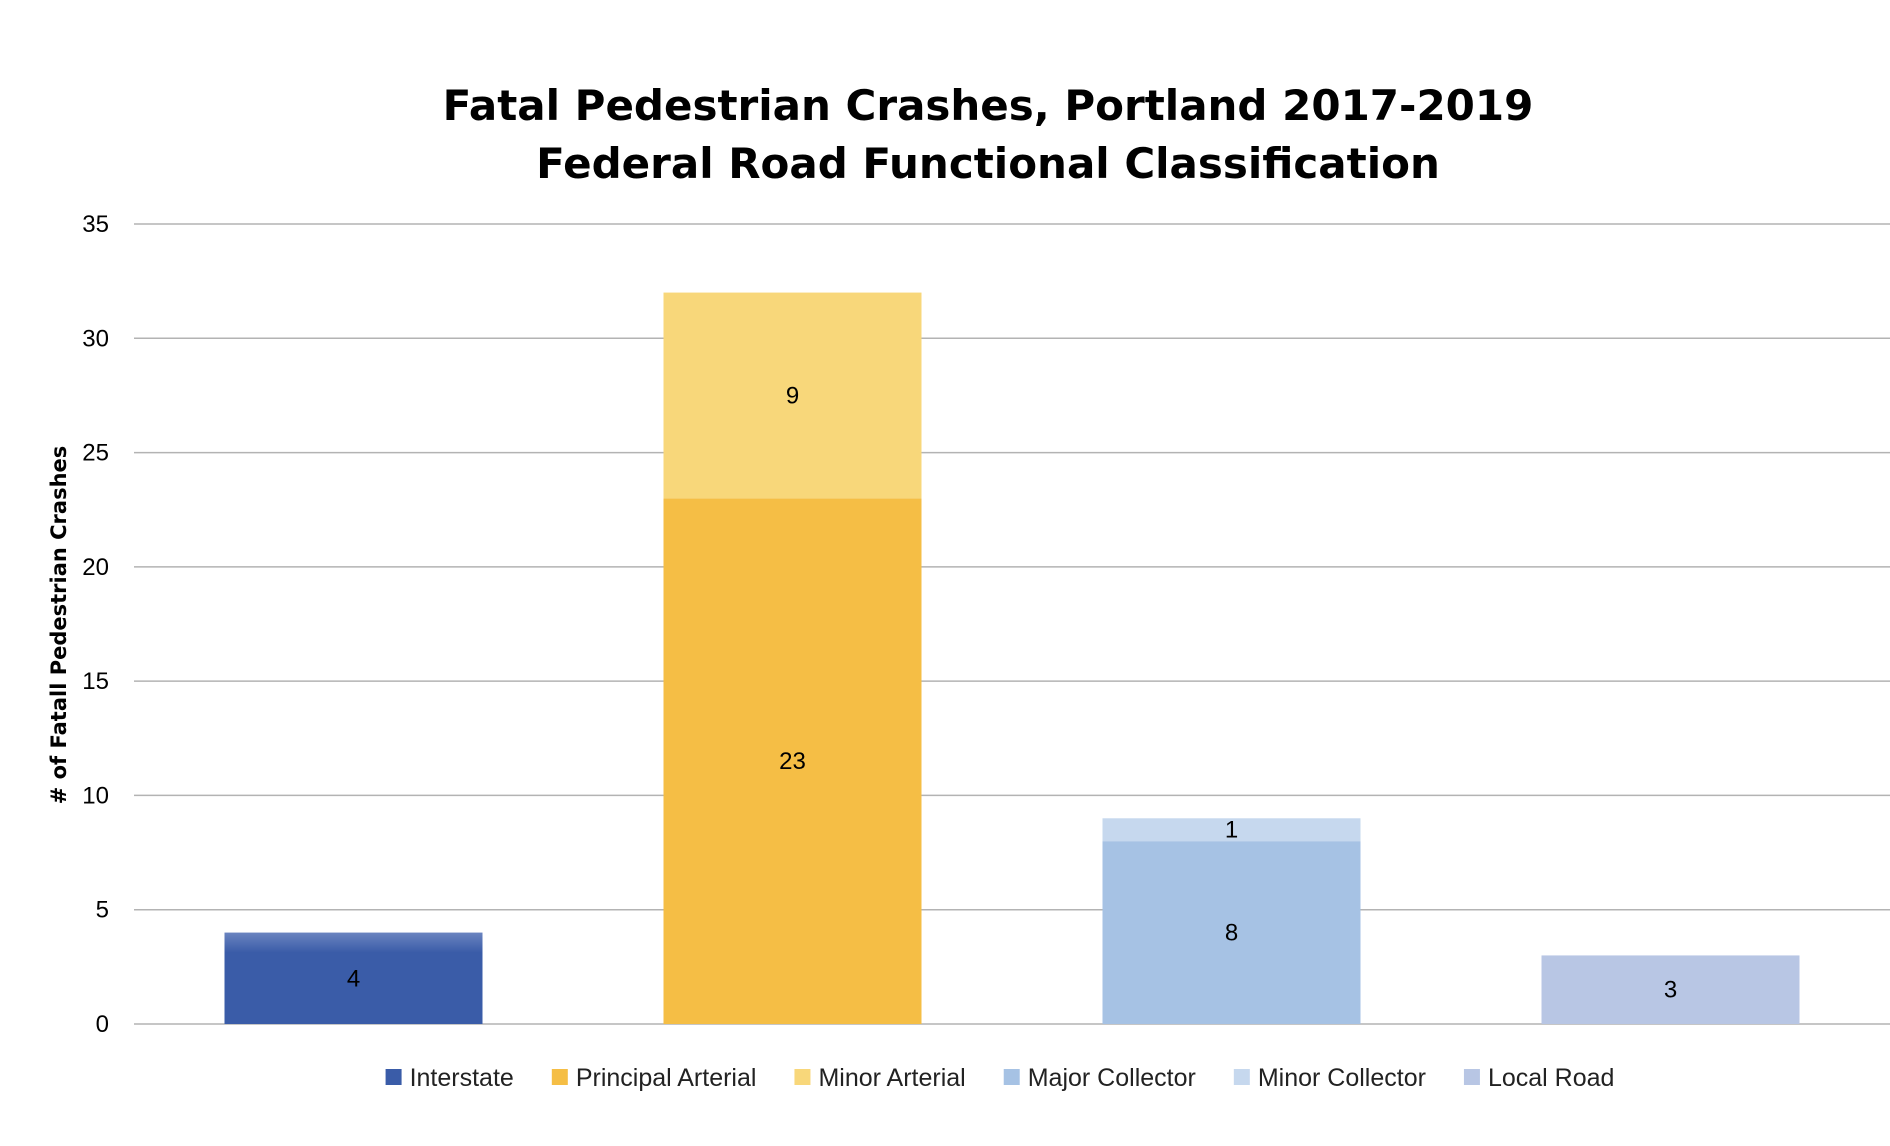  I want to click on legend-label: Interstate, so click(462, 1078).